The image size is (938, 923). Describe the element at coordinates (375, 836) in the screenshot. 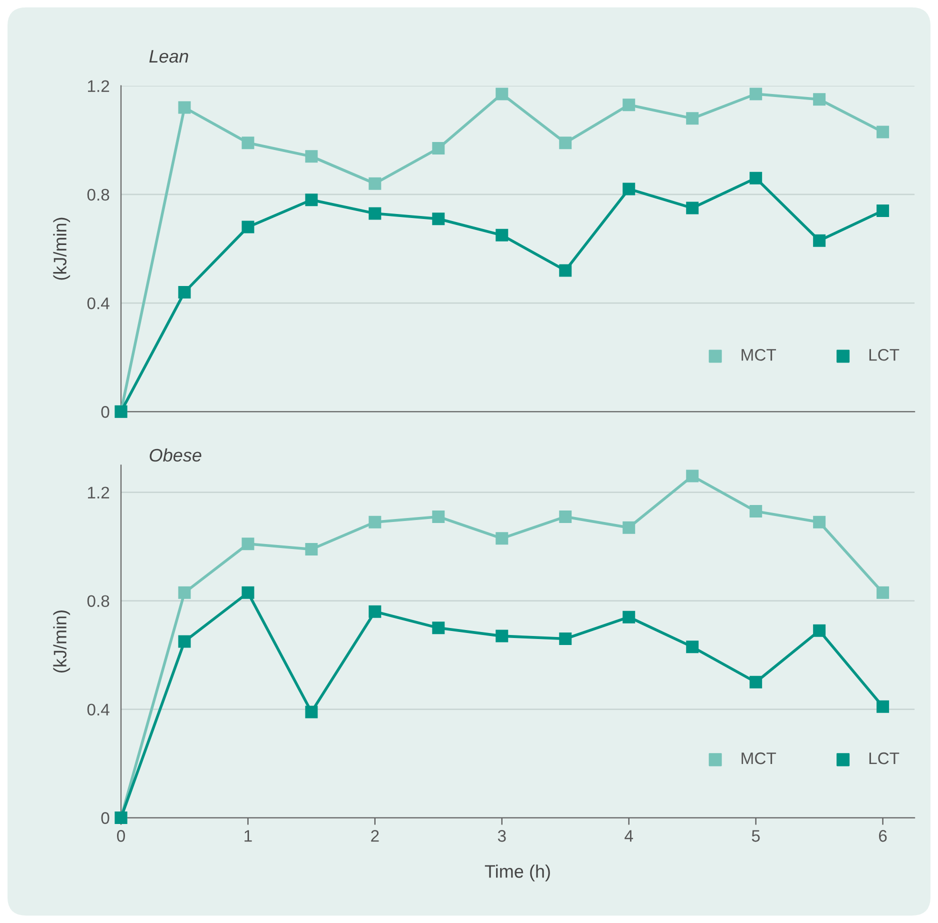

I see `x-tick-label: 2` at that location.